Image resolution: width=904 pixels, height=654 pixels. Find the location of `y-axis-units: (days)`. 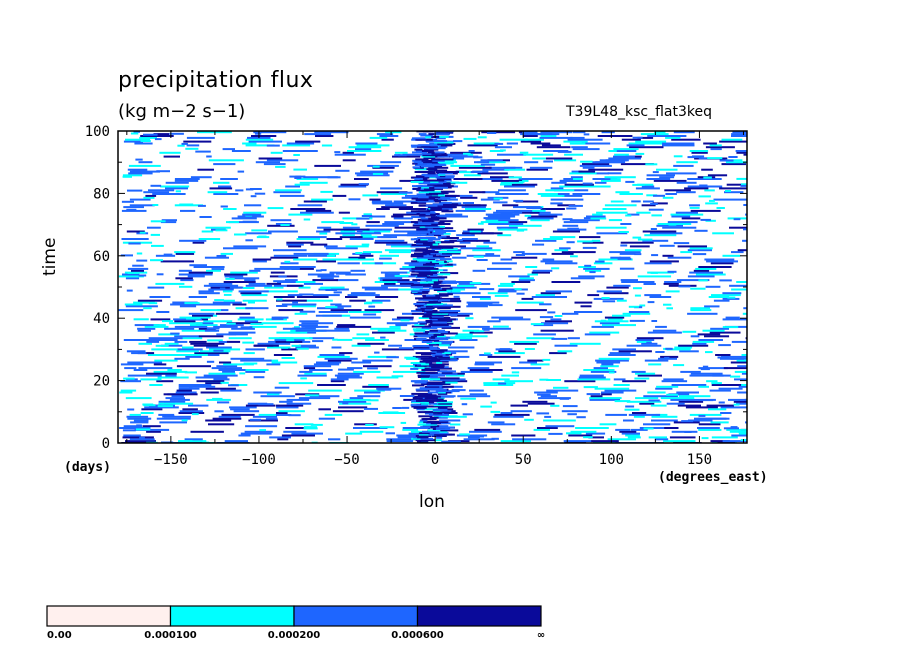

y-axis-units: (days) is located at coordinates (87, 467).